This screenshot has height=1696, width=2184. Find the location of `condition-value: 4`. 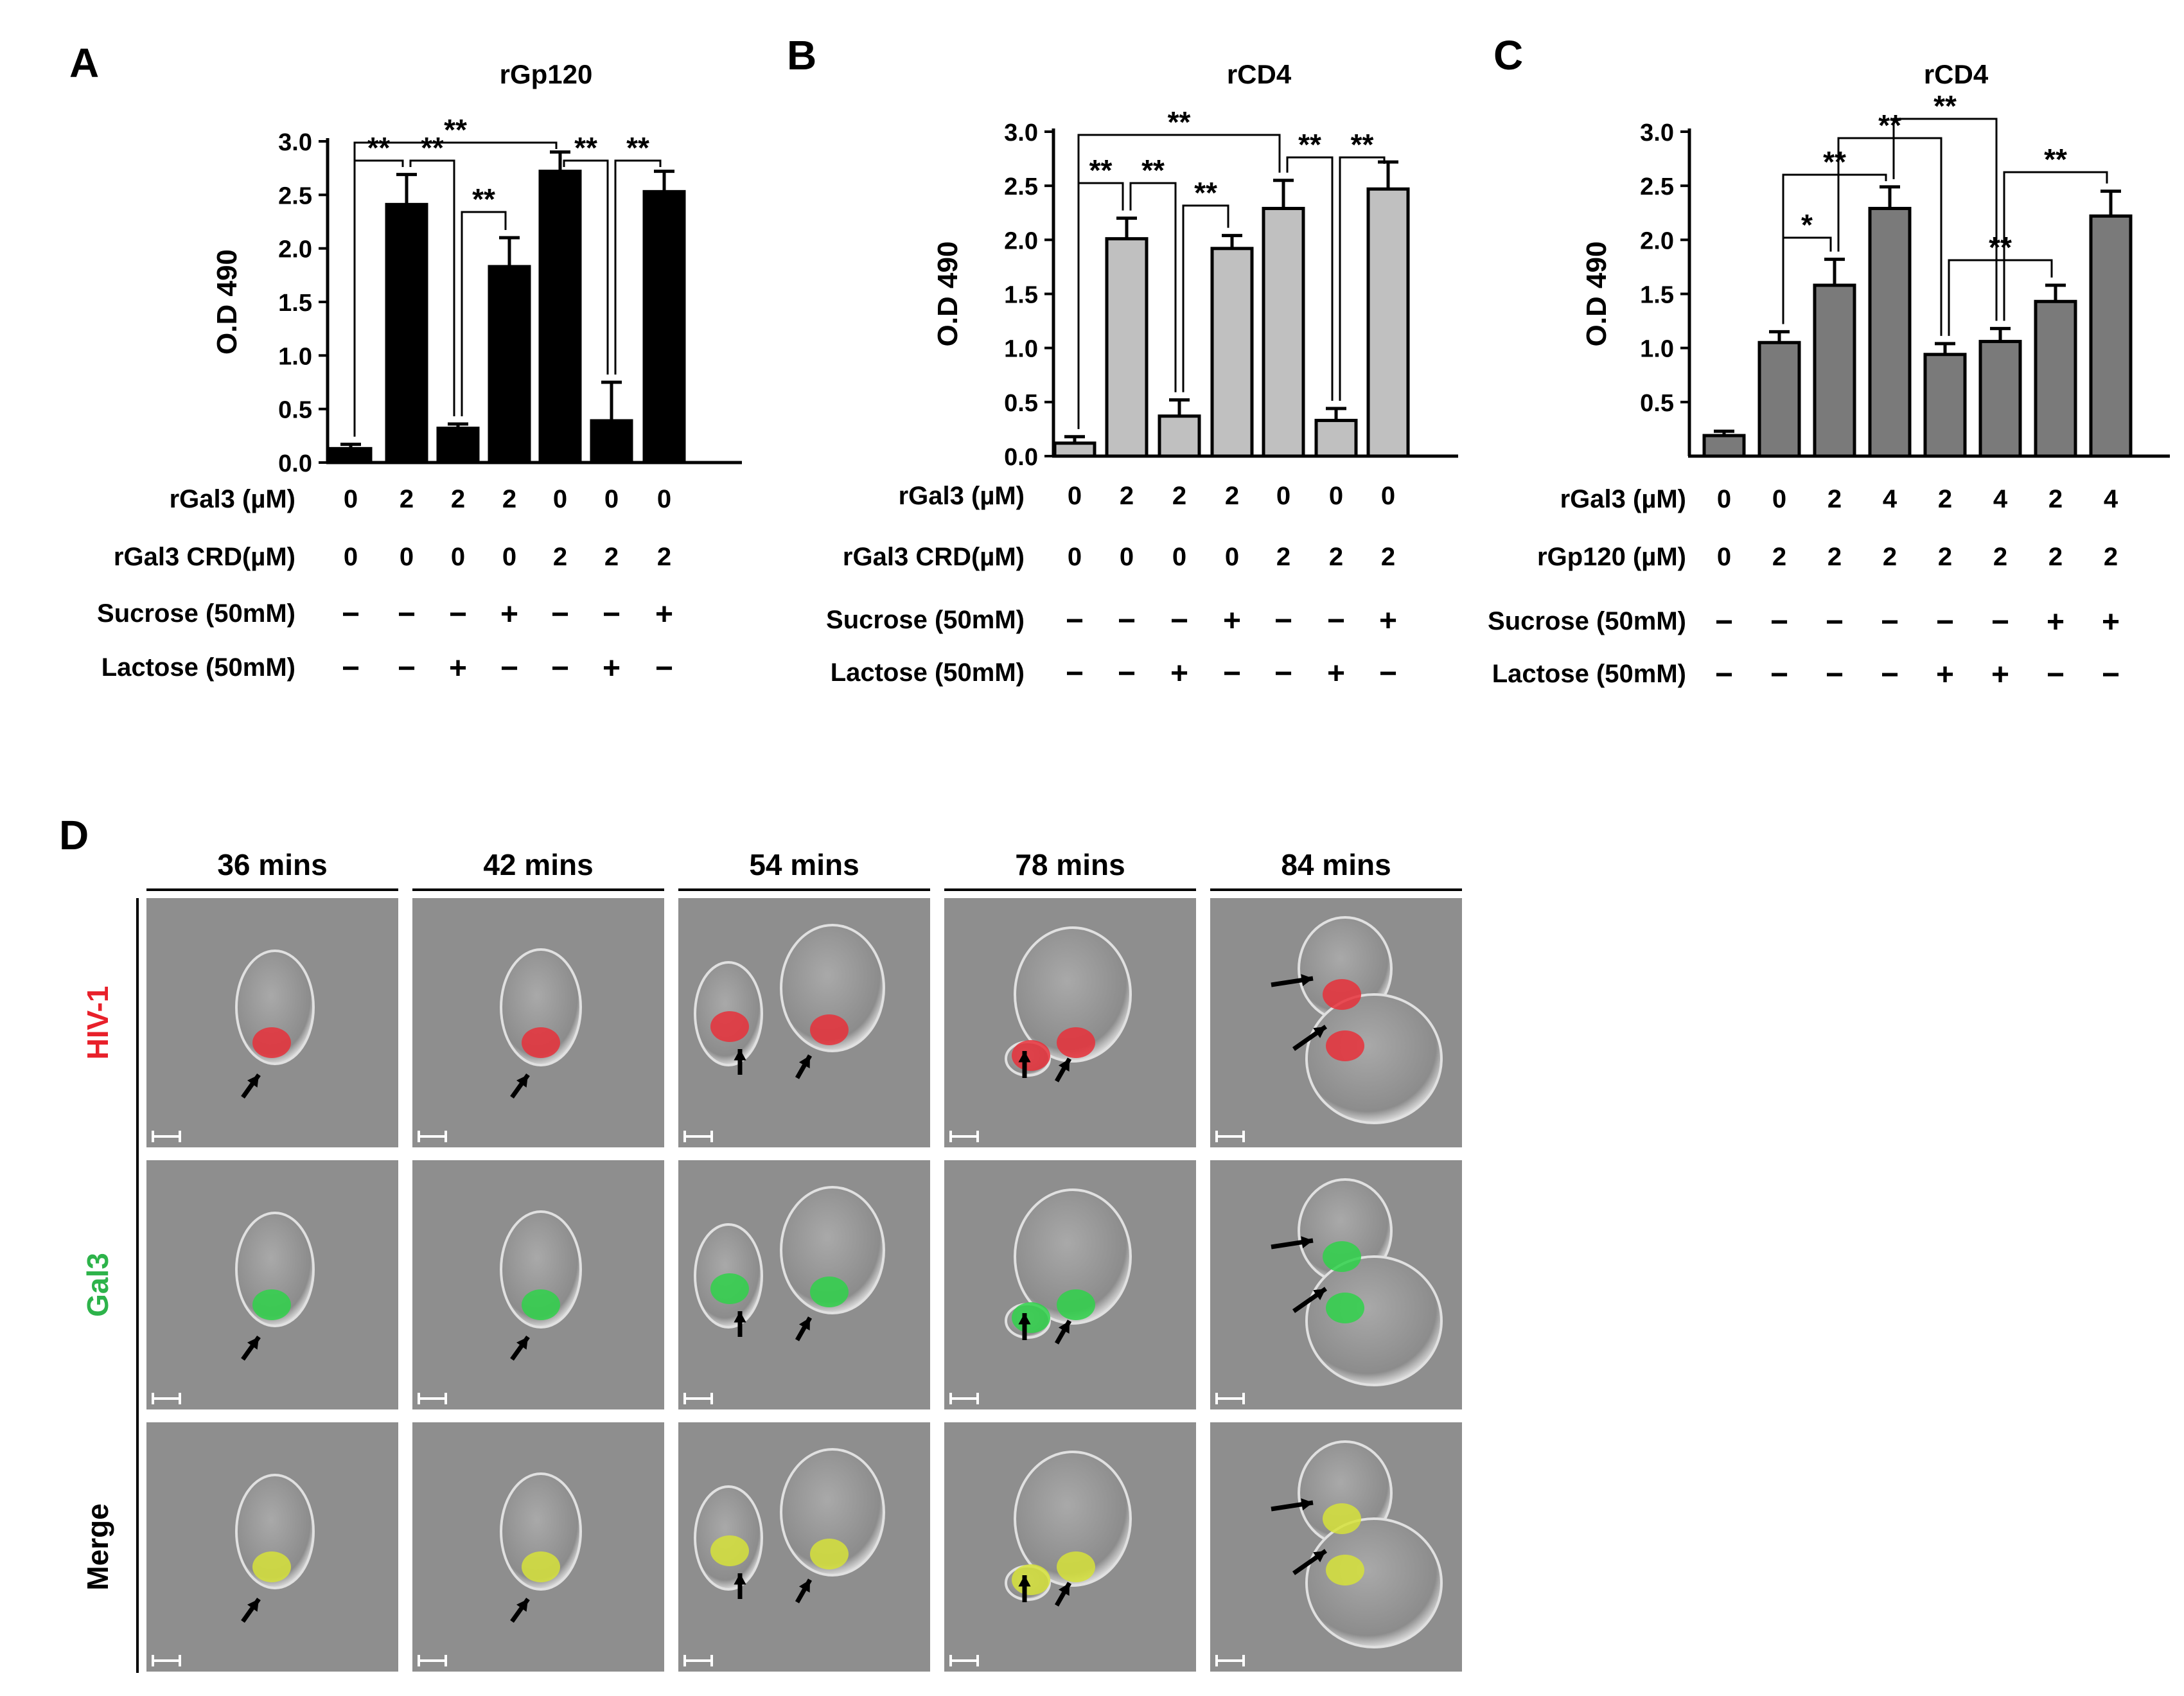

condition-value: 4 is located at coordinates (1890, 499).